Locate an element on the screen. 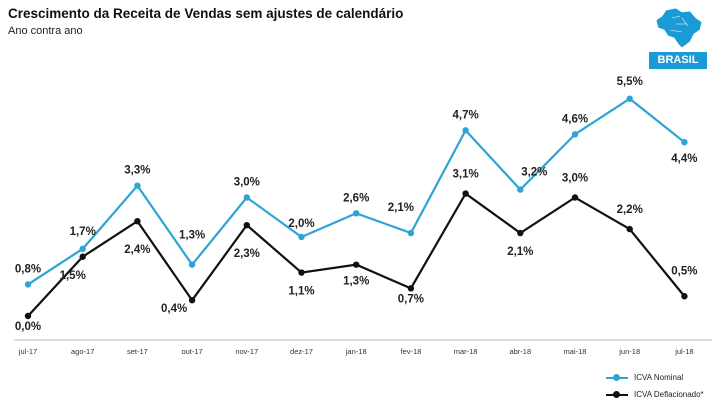 The width and height of the screenshot is (727, 417). brazil-map-icon is located at coordinates (679, 28).